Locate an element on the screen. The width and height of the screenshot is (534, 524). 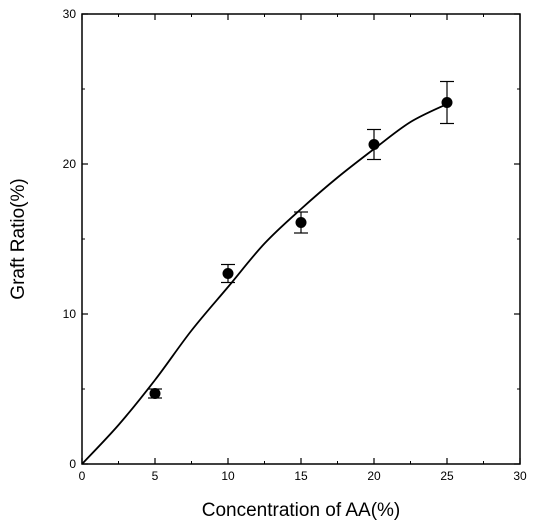
x-axis-title: Concentration of AA(%) is located at coordinates (301, 510).